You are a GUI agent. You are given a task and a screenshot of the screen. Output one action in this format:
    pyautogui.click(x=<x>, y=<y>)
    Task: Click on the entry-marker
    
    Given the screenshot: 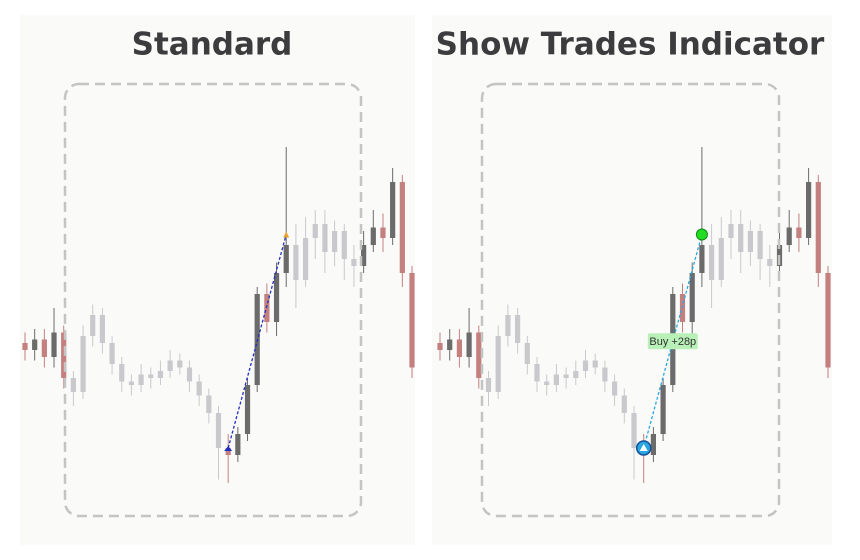 What is the action you would take?
    pyautogui.click(x=228, y=448)
    